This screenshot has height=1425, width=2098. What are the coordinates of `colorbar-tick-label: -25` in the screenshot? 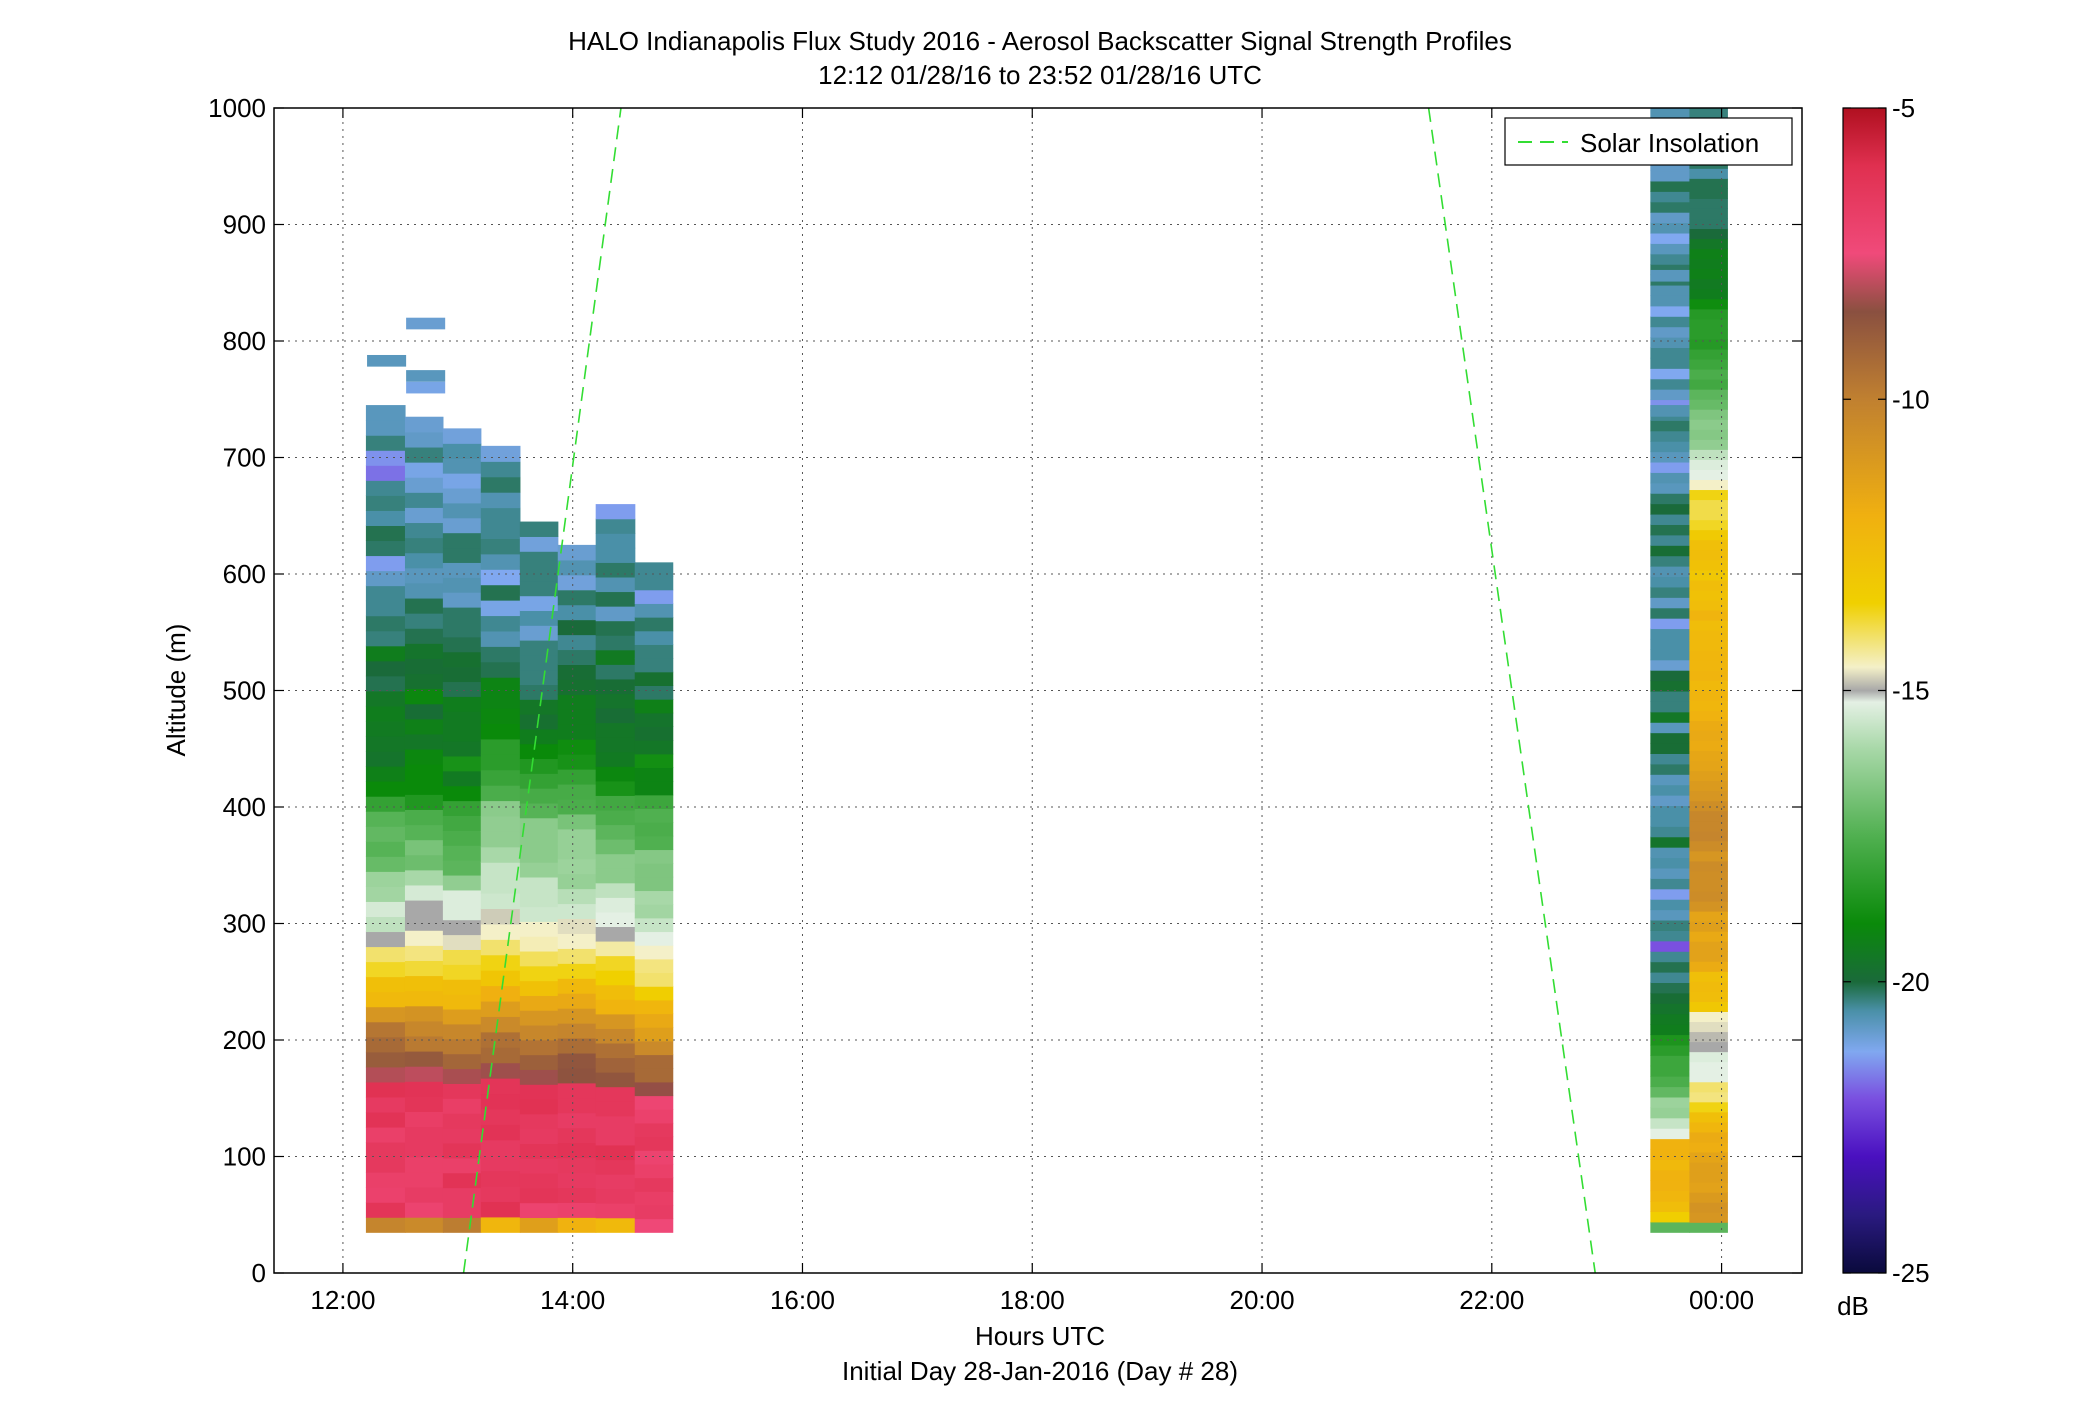 It's located at (1911, 1273).